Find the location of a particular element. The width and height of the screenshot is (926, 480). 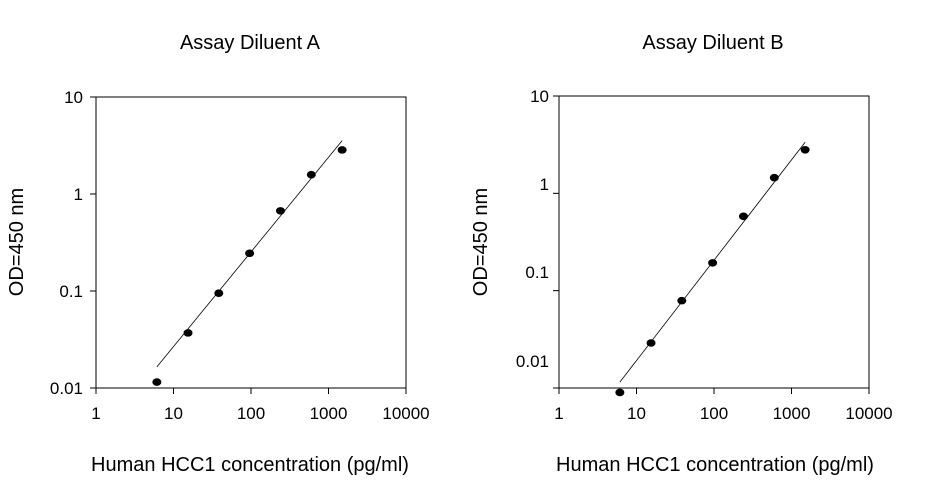

panel-b-x-axis-label: Human HCC1 concentration (pg/ml) is located at coordinates (715, 465).